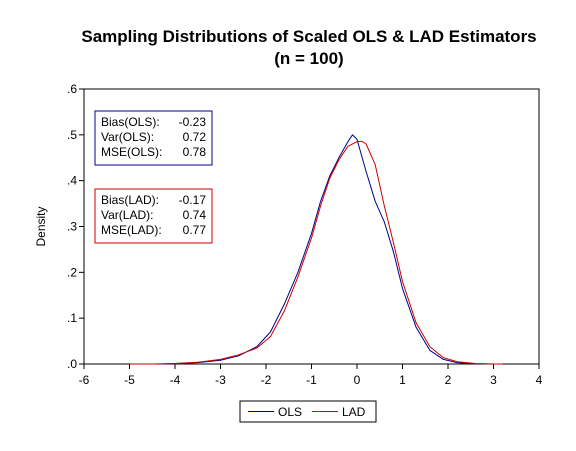  Describe the element at coordinates (131, 152) in the screenshot. I see `stat-label: MSE(OLS):` at that location.